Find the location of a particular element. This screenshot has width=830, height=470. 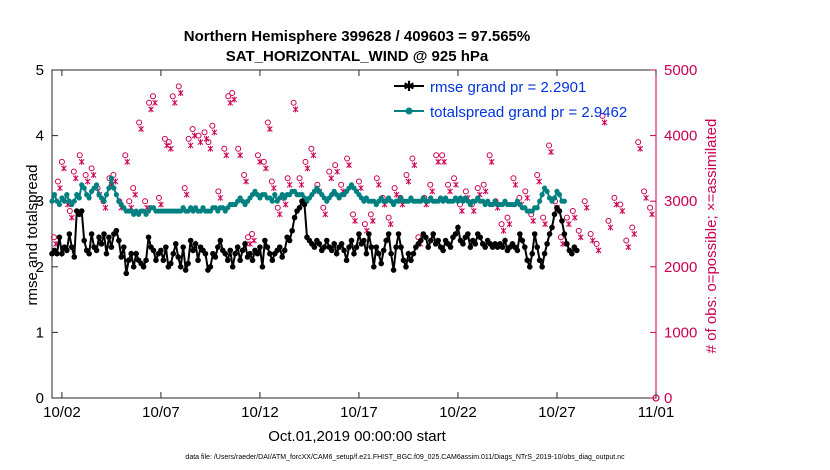

y-left-tick-label: 1 is located at coordinates (40, 332).